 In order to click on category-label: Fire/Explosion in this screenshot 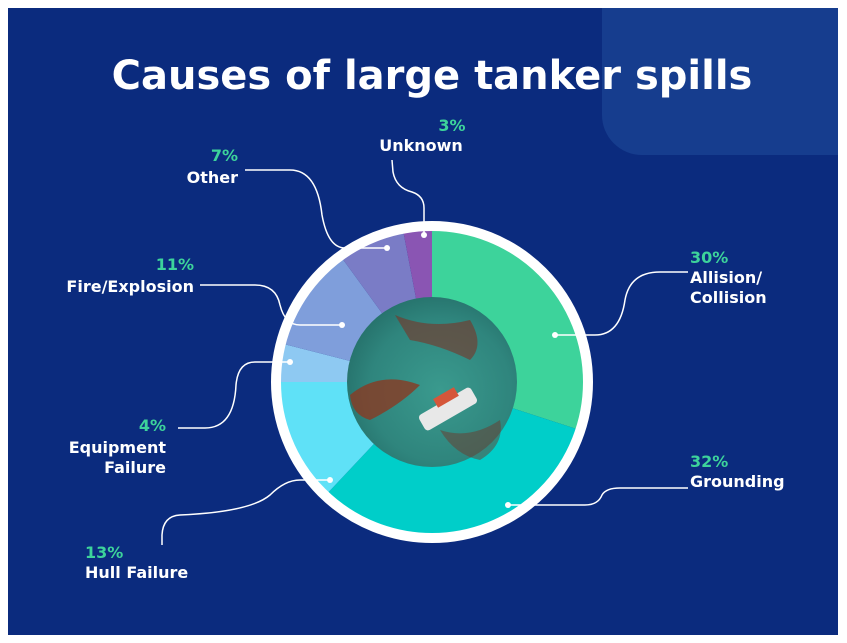, I will do `click(130, 286)`.